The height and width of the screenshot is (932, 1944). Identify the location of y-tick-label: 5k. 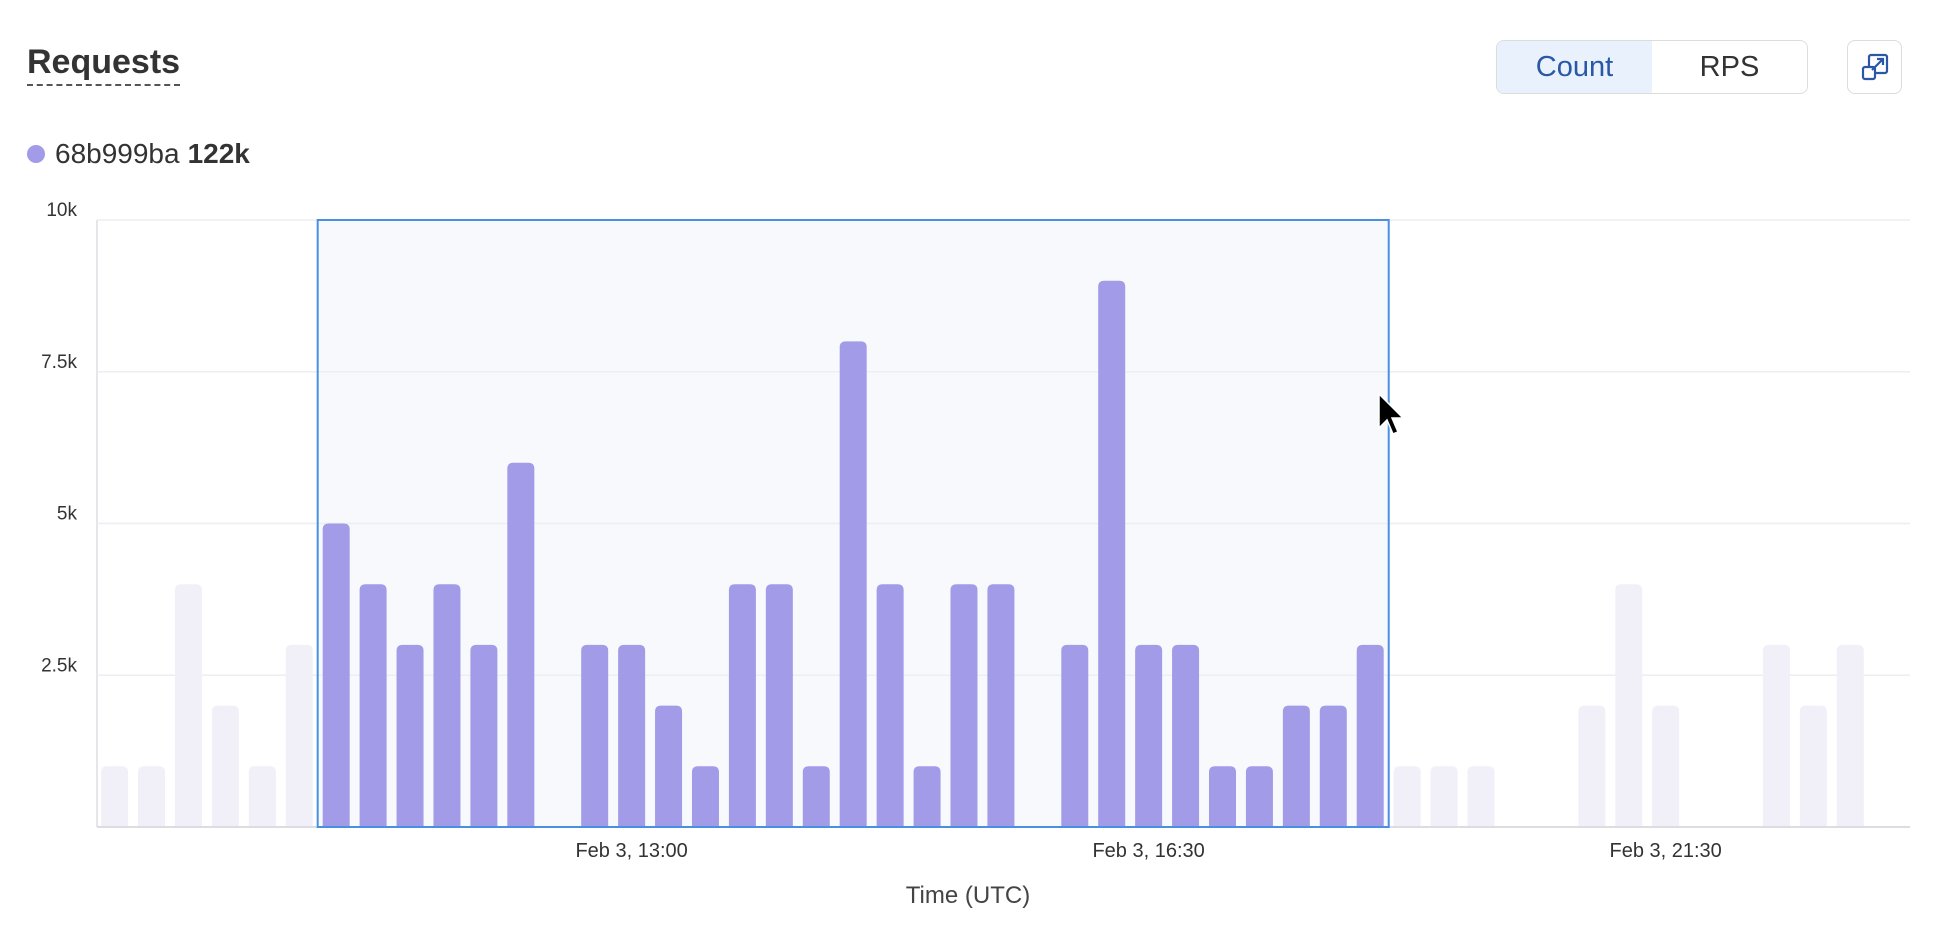
(67, 514).